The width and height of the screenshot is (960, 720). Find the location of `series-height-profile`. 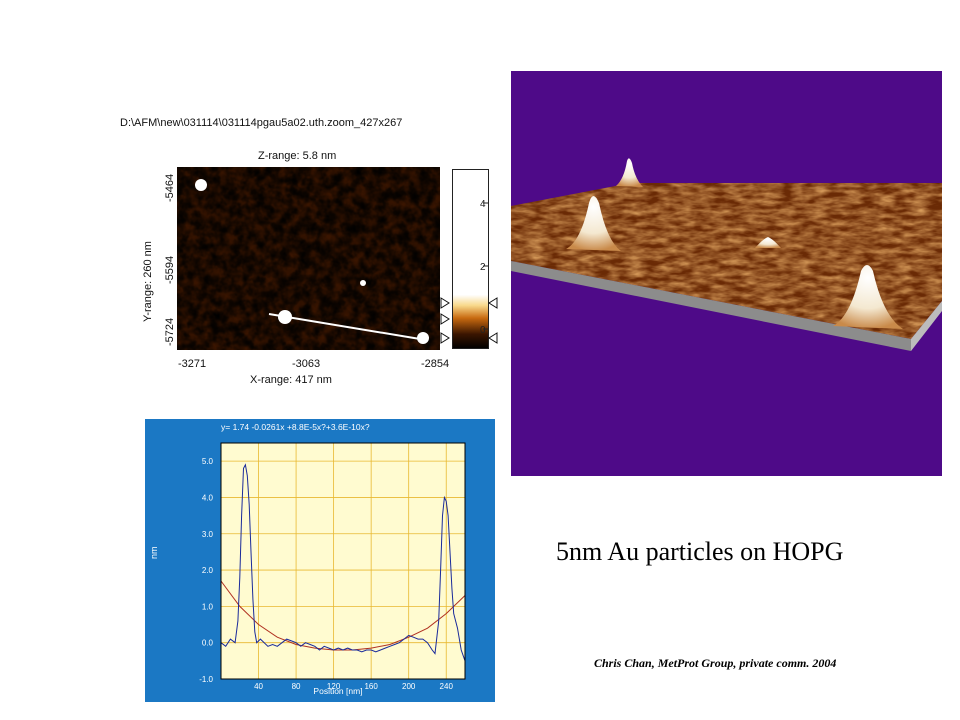

series-height-profile is located at coordinates (343, 562).